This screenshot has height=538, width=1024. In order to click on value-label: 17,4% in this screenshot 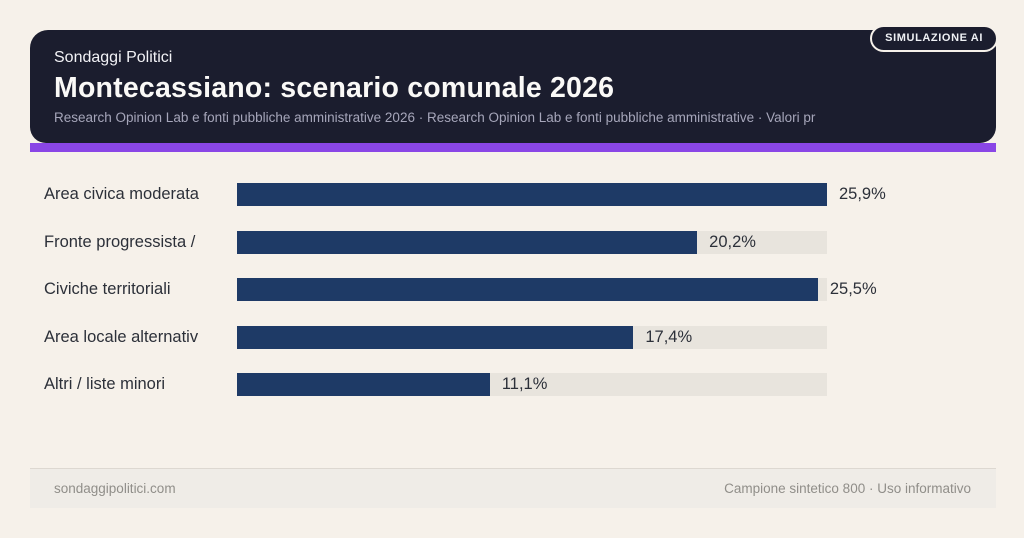, I will do `click(669, 336)`.